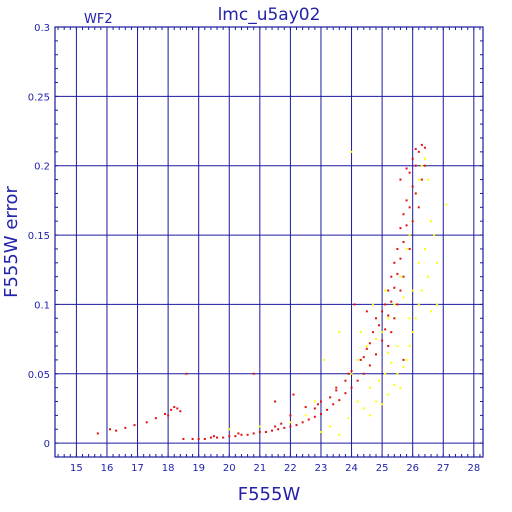 Image resolution: width=512 pixels, height=512 pixels. Describe the element at coordinates (39, 97) in the screenshot. I see `y-tick-label: 0.25` at that location.